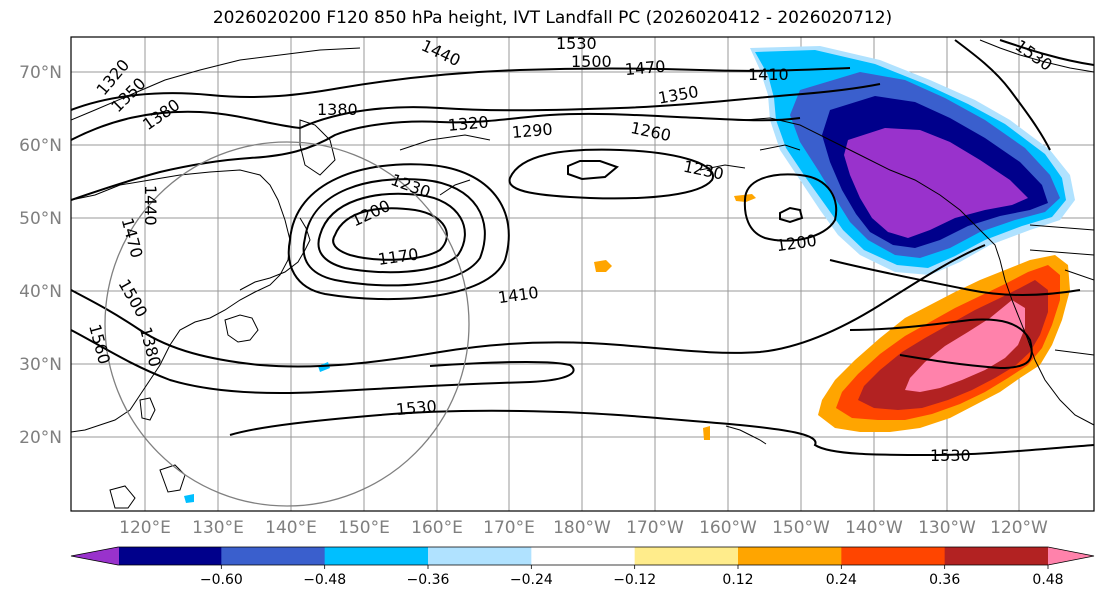 The width and height of the screenshot is (1105, 604). What do you see at coordinates (337, 109) in the screenshot?
I see `contour-label: 1380` at bounding box center [337, 109].